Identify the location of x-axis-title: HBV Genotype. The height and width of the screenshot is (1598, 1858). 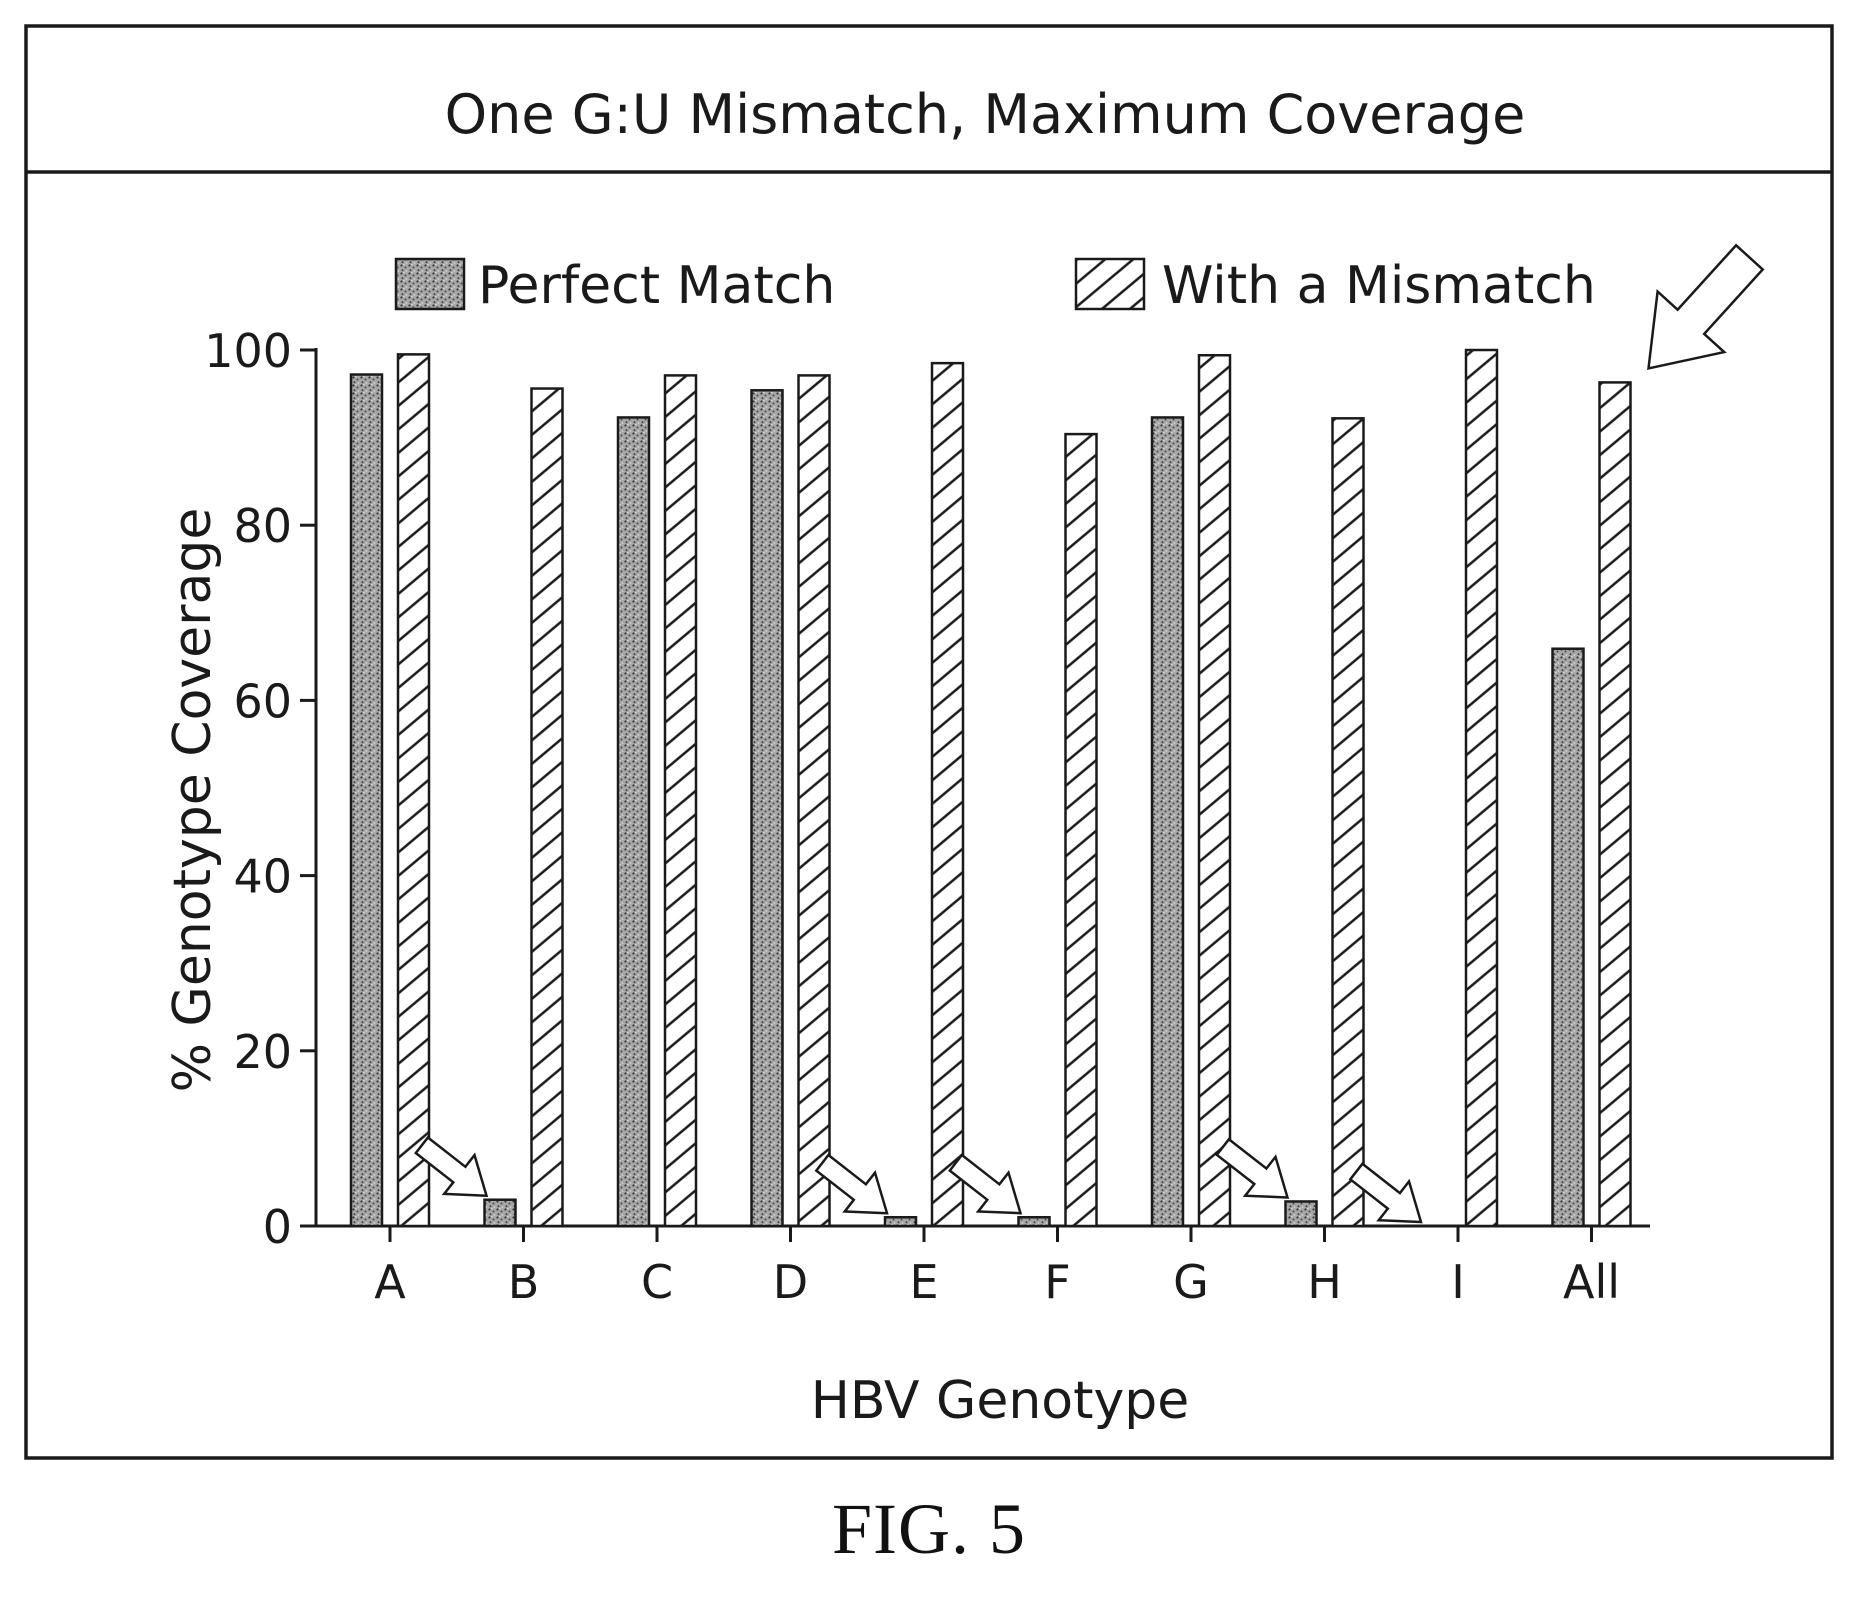
(1000, 1401).